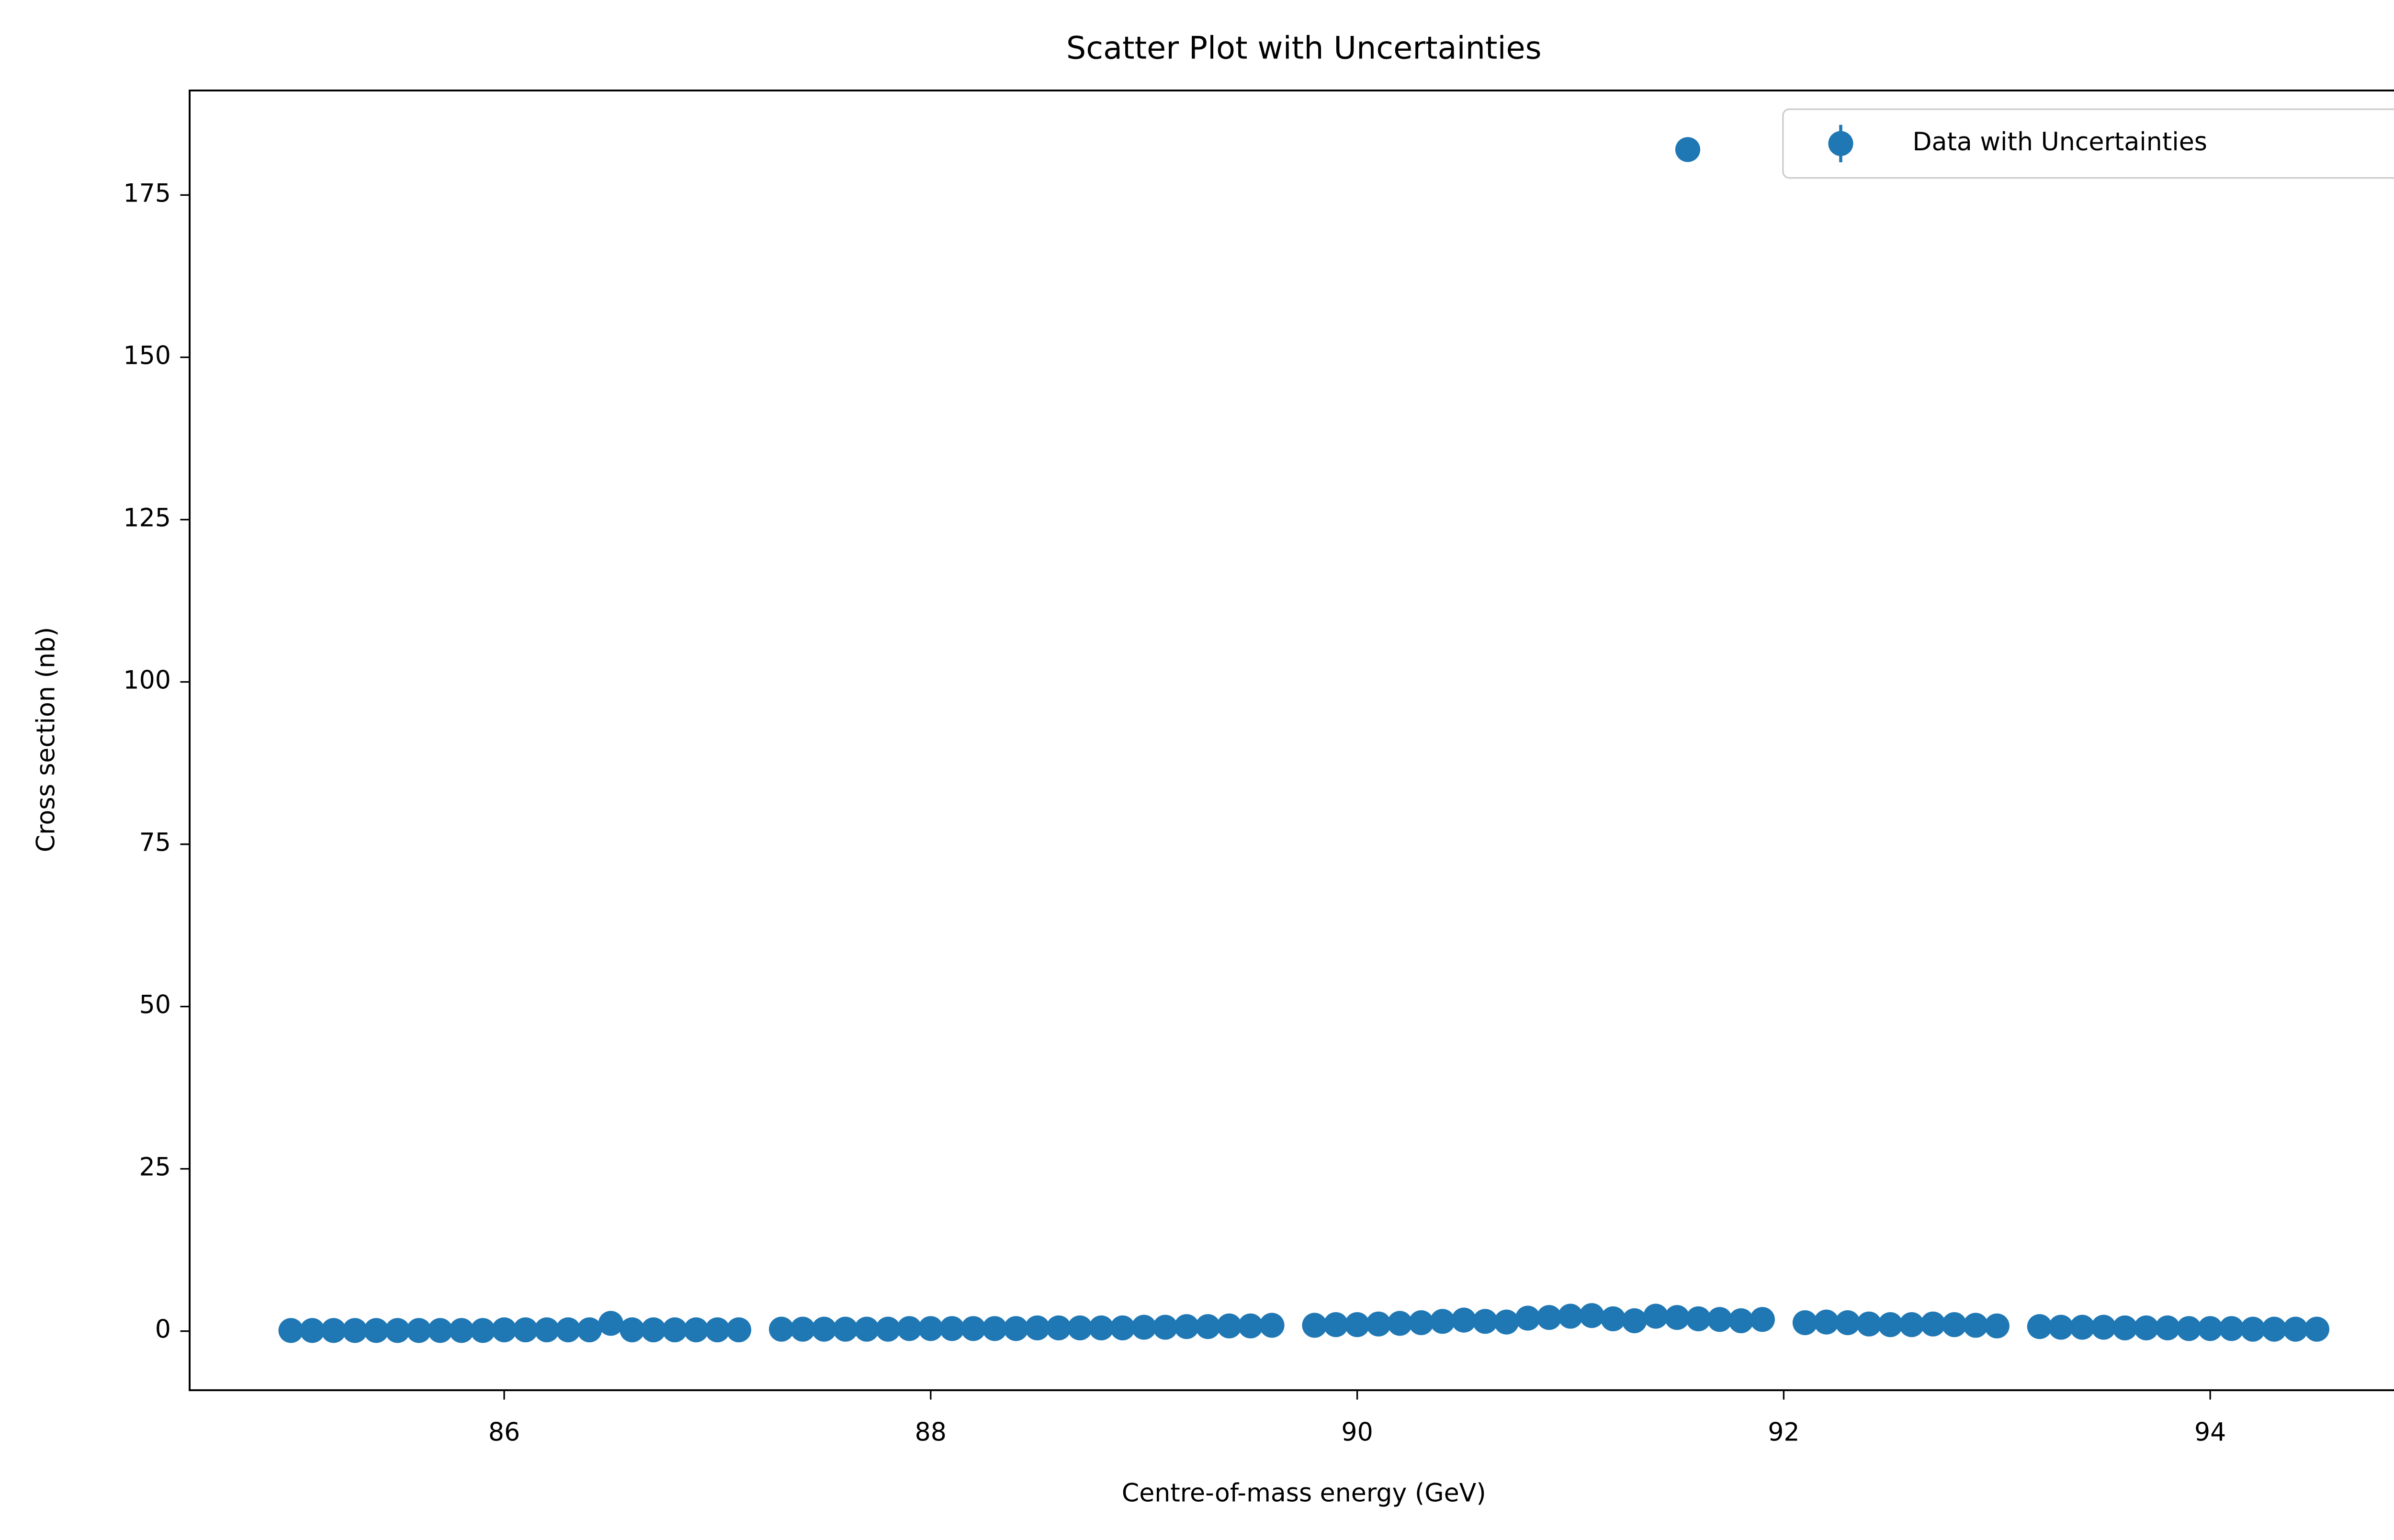  I want to click on x-tick-label: 88, so click(931, 1433).